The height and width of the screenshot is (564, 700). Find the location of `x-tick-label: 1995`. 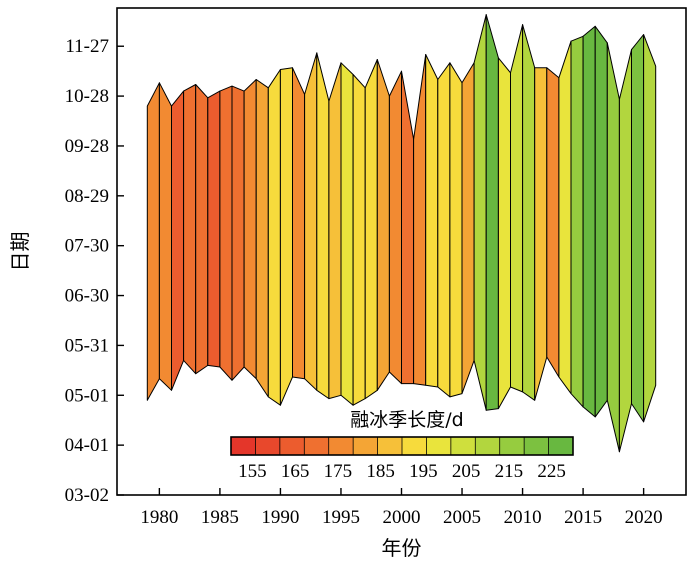

x-tick-label: 1995 is located at coordinates (341, 517).